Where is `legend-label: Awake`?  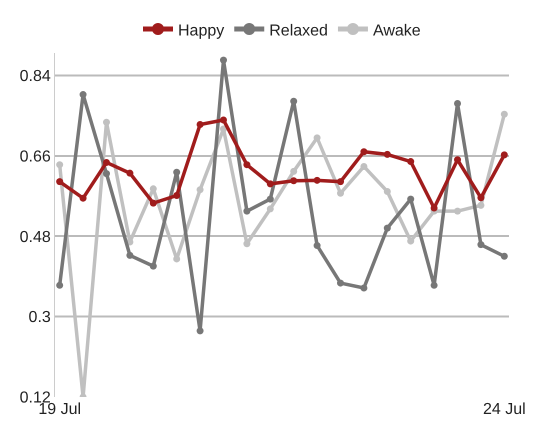 legend-label: Awake is located at coordinates (396, 31).